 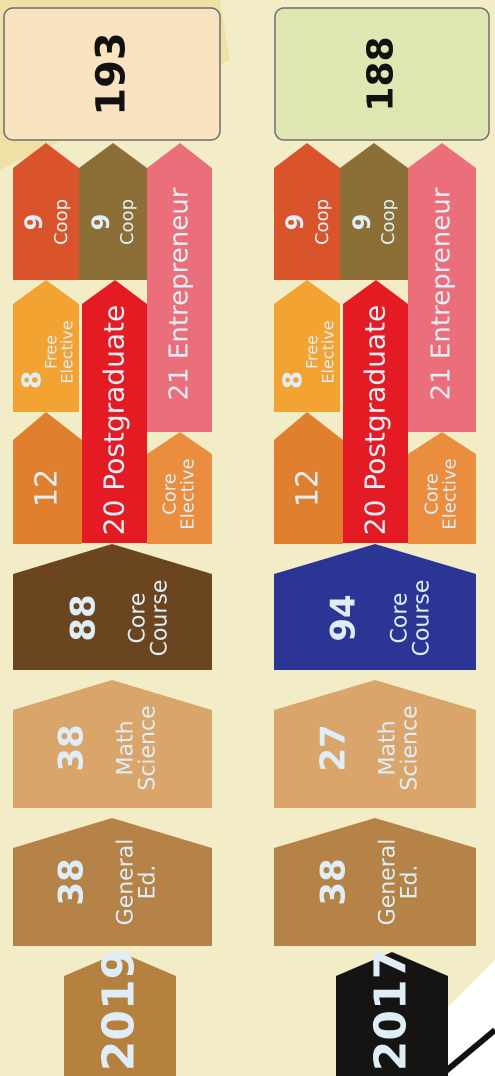 I want to click on core-course-block-2019, so click(x=112, y=607).